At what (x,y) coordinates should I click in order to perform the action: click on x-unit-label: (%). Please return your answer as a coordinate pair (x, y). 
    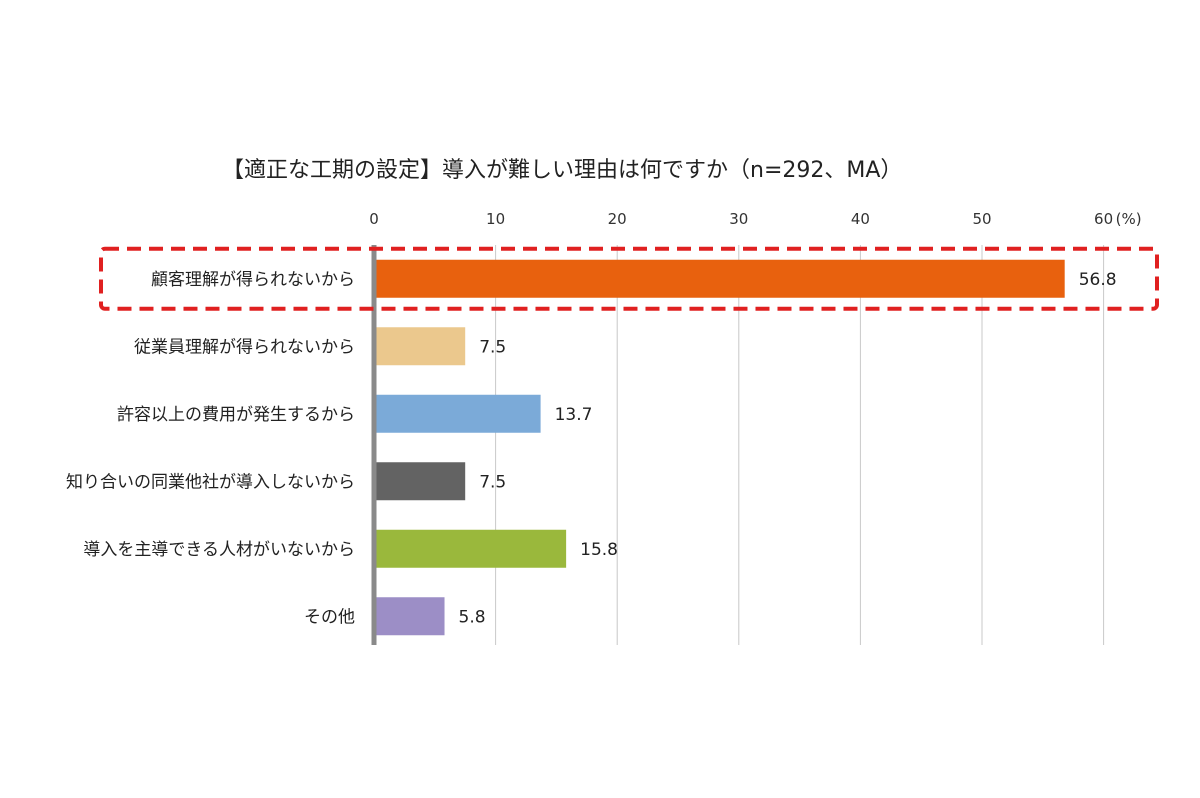
    Looking at the image, I should click on (1129, 219).